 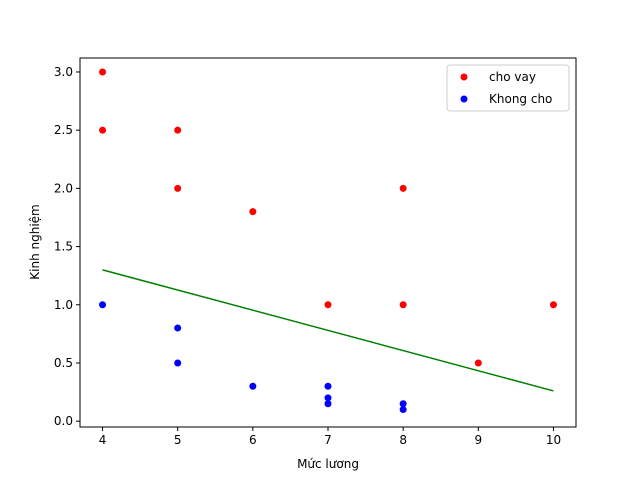 I want to click on y-tick-label: 2.0, so click(x=63, y=188).